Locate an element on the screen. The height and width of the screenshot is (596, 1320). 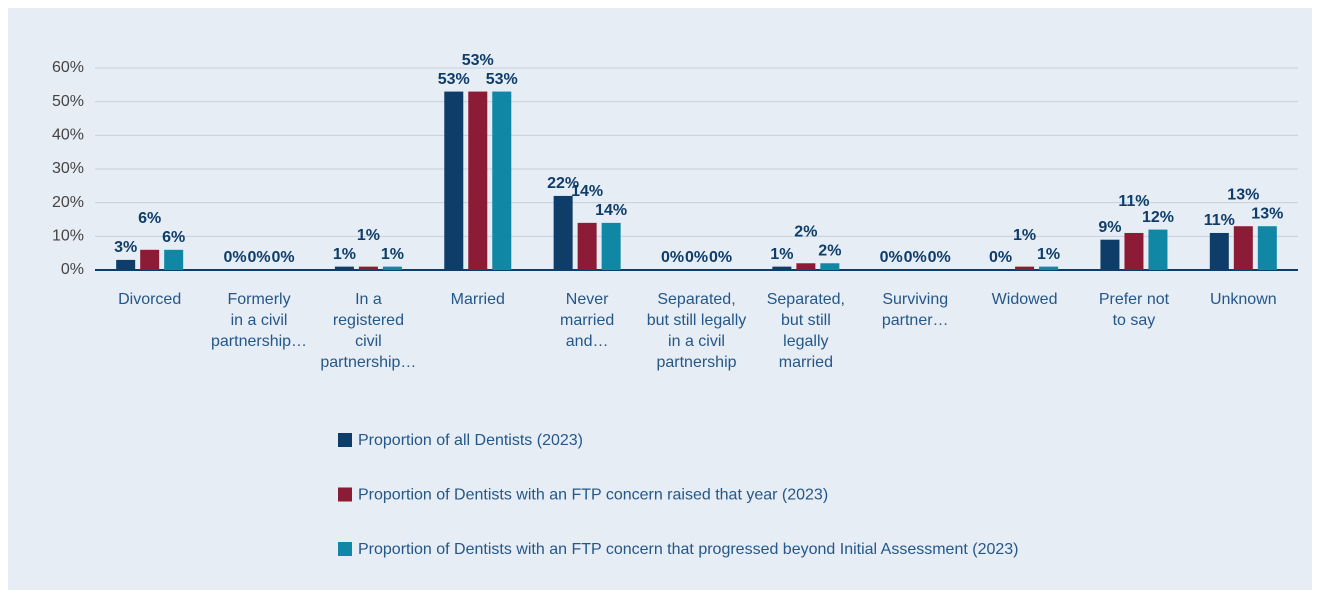
data-label: 22% is located at coordinates (563, 183).